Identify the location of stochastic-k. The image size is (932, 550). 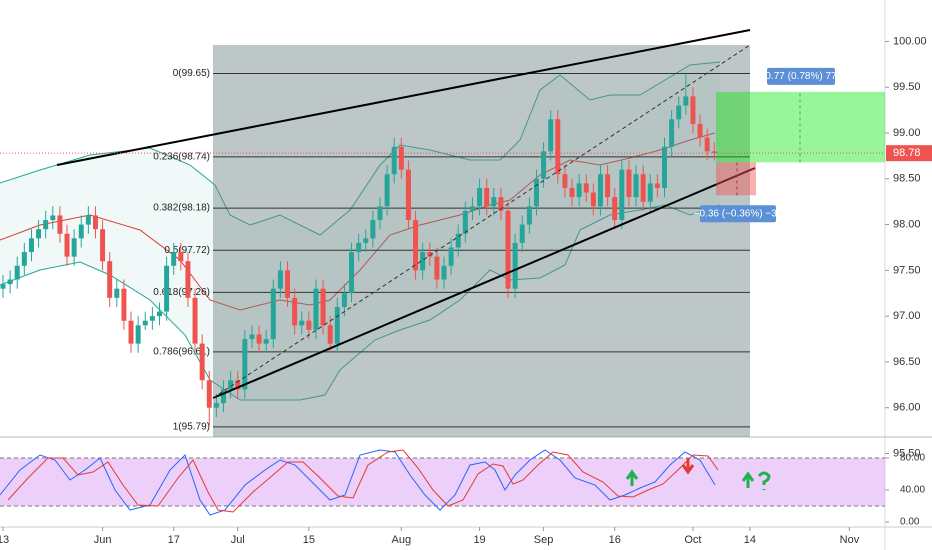
(358, 482).